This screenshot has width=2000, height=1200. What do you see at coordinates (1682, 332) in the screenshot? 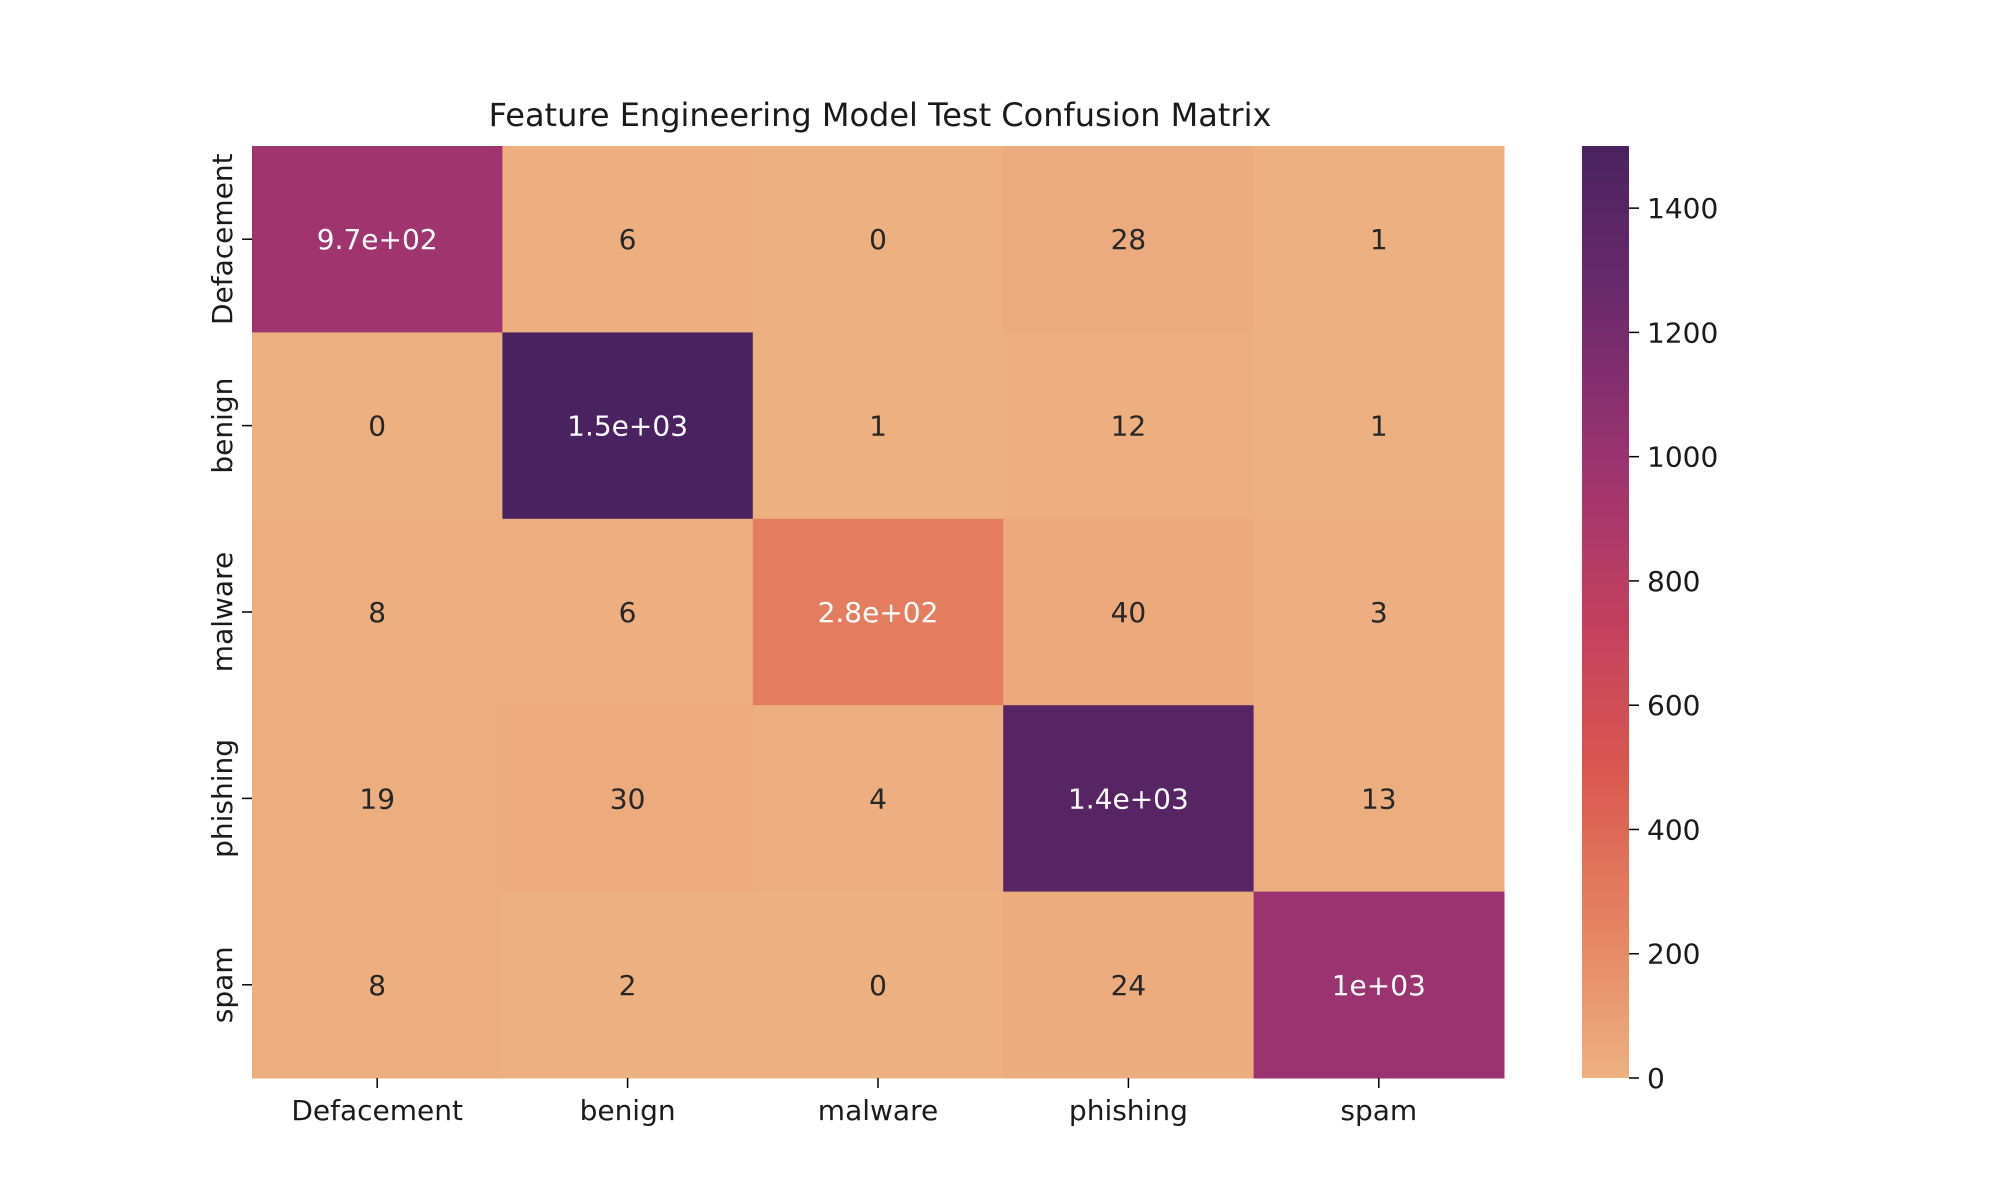
I see `colorbar-tick-label: 1200` at bounding box center [1682, 332].